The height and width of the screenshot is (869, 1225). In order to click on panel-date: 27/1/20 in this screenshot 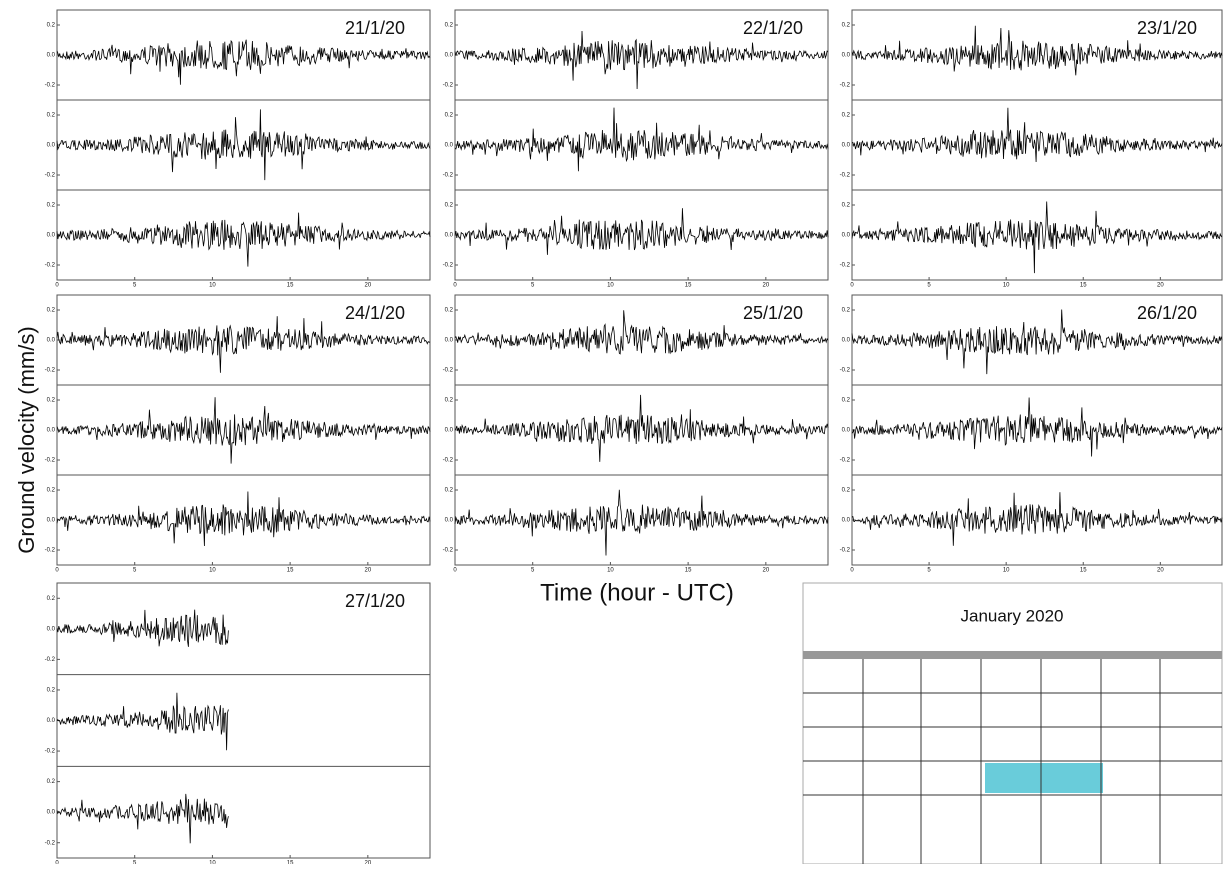, I will do `click(375, 601)`.